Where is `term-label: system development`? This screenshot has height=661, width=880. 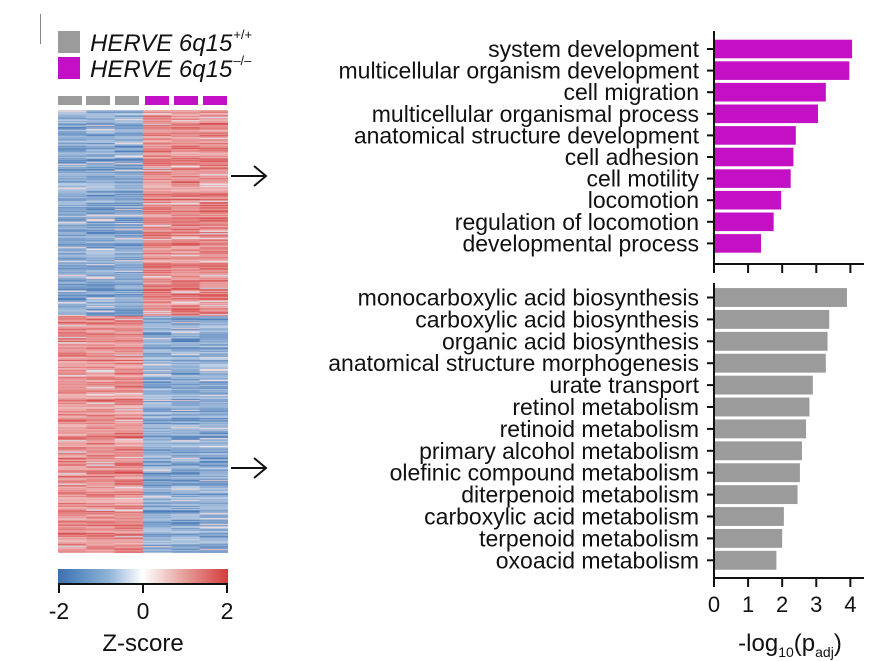 term-label: system development is located at coordinates (594, 49).